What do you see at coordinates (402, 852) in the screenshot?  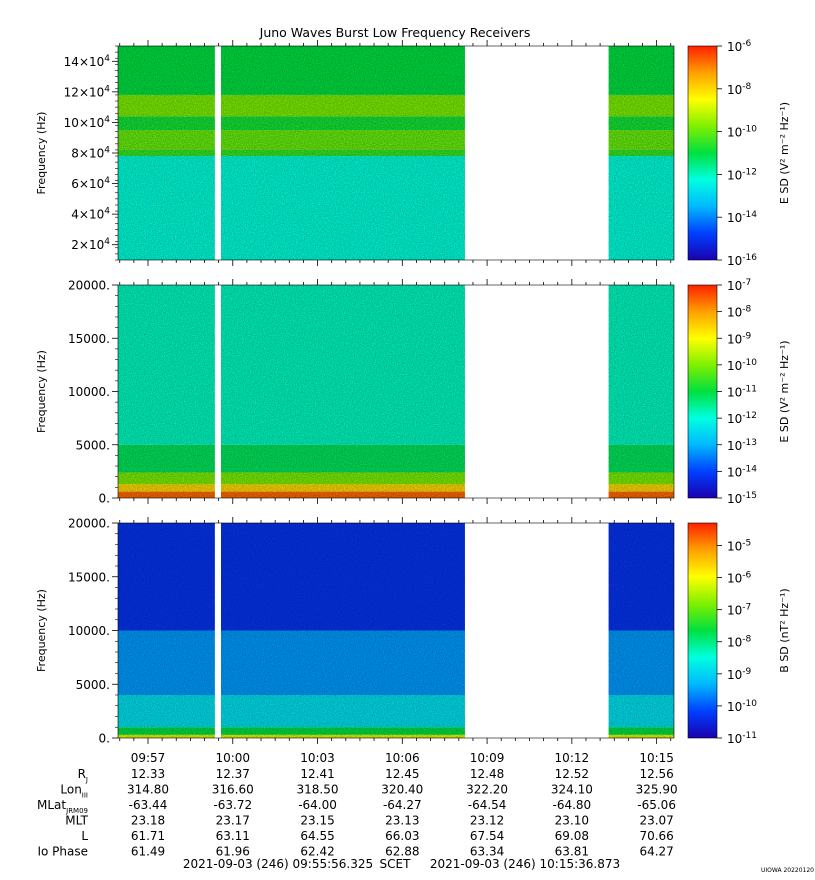 I see `ephemeris-value: 62.88` at bounding box center [402, 852].